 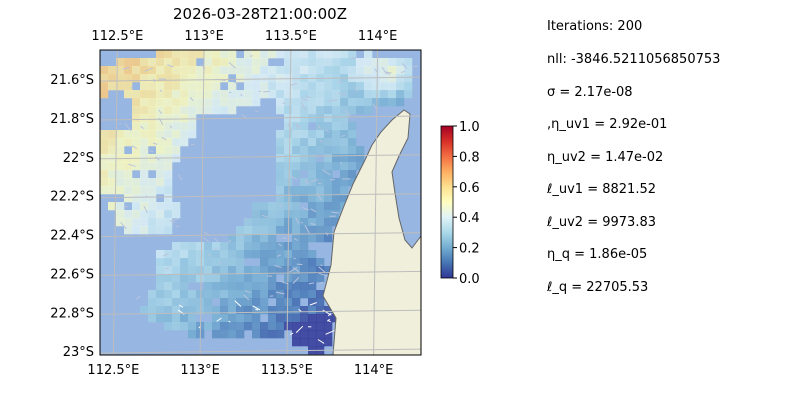 What do you see at coordinates (469, 279) in the screenshot?
I see `colorbar-tick-label: 0.0` at bounding box center [469, 279].